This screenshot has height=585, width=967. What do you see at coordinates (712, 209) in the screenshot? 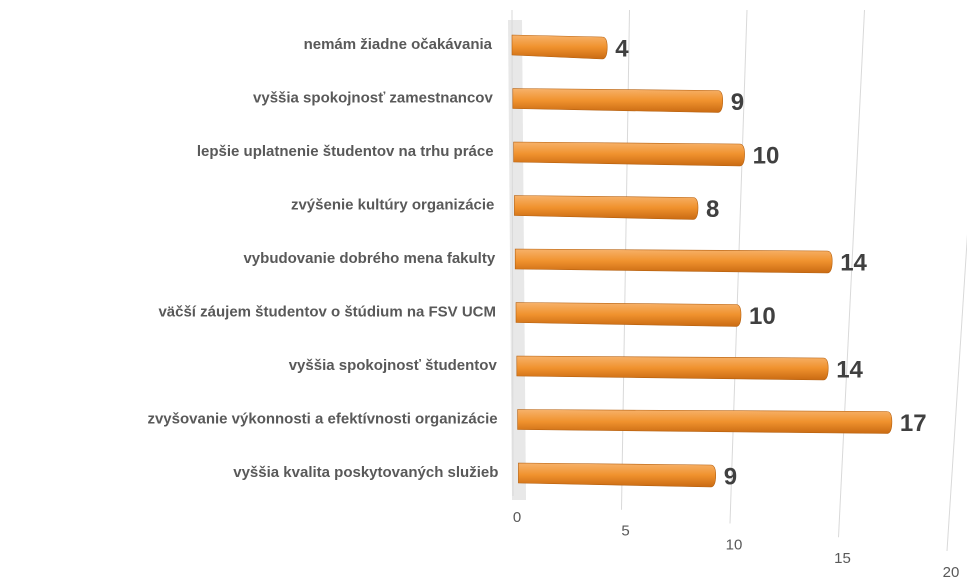
I see `data-label: 8` at bounding box center [712, 209].